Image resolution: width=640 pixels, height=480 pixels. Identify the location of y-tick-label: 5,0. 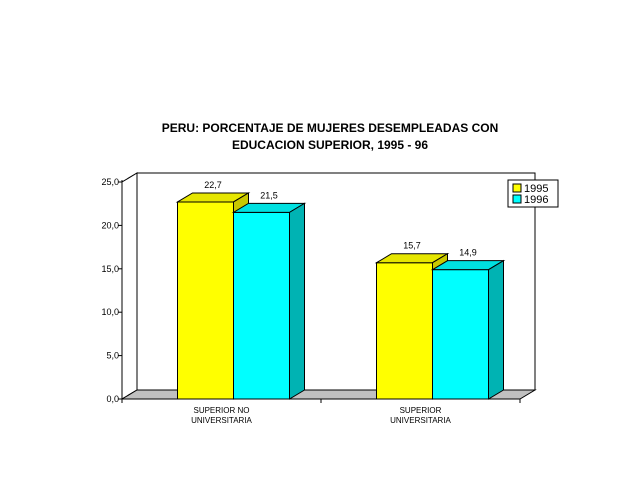
(112, 356).